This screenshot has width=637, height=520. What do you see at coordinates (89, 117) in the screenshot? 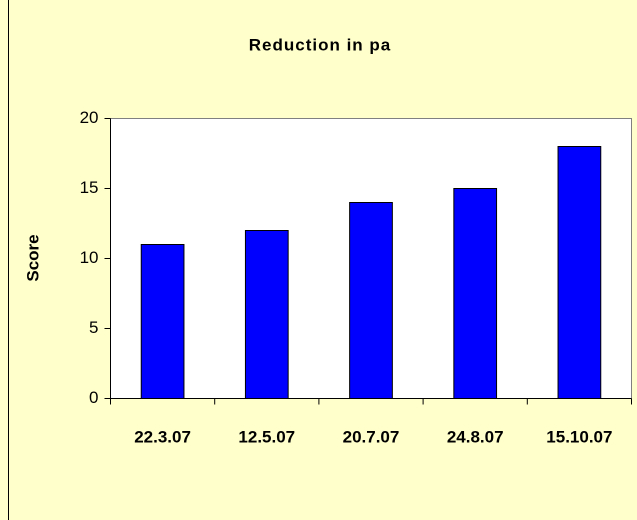
I see `y-tick-label: 20` at bounding box center [89, 117].